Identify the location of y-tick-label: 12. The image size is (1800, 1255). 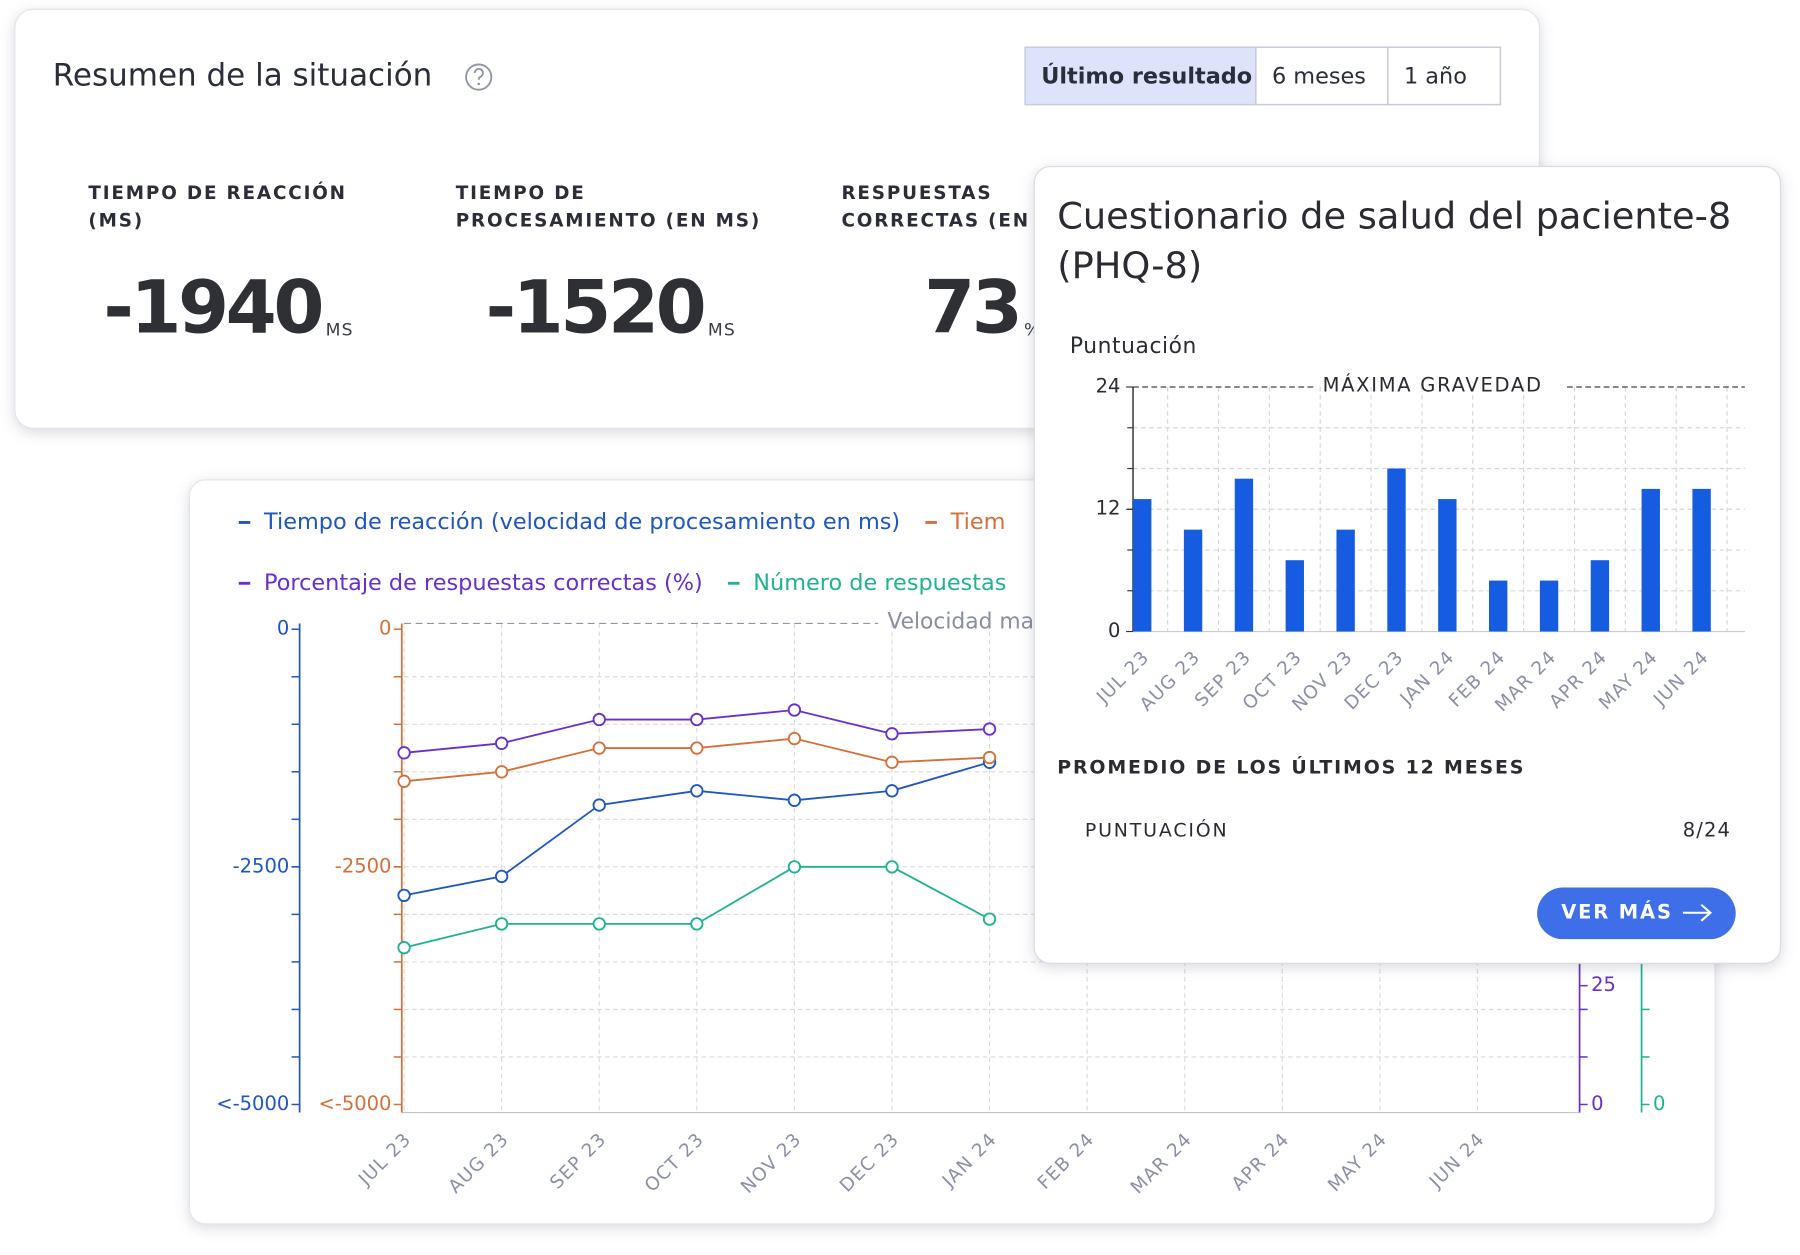
(1108, 508).